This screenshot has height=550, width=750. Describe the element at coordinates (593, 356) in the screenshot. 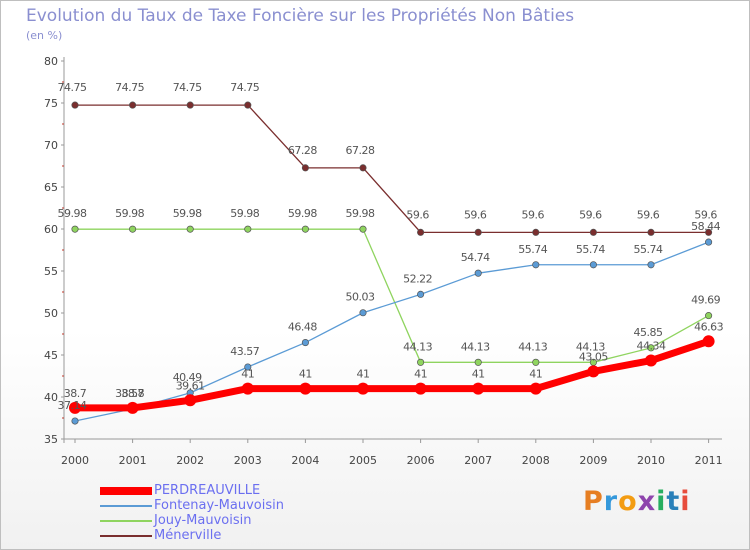

I see `data-label-perdreauville: 43.05` at that location.